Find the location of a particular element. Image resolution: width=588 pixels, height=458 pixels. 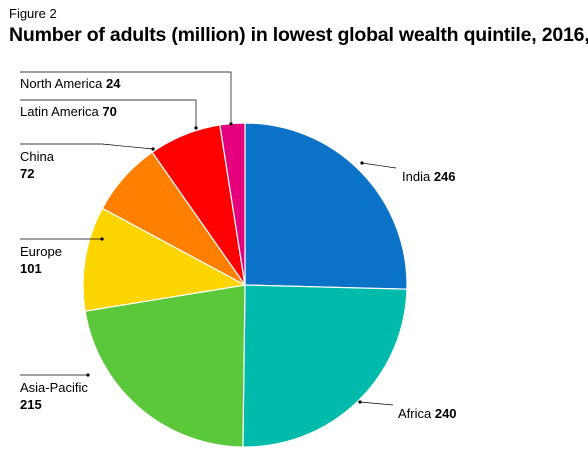

slice-label: Asia-Pacific 215 is located at coordinates (54, 396).